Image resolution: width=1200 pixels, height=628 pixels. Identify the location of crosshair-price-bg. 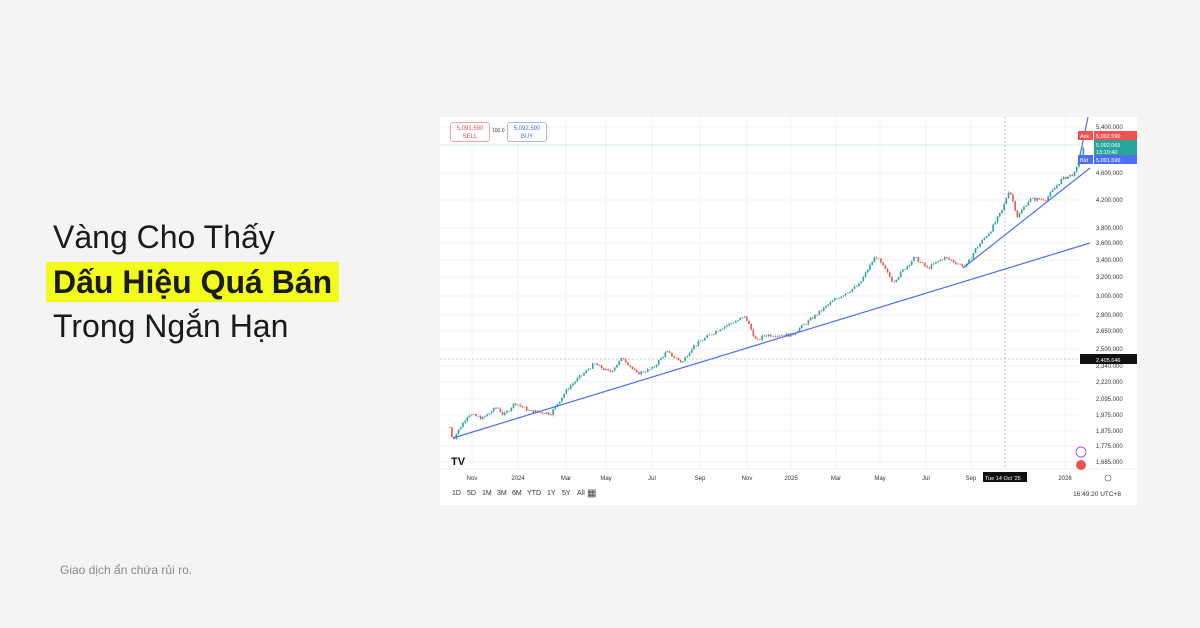
(1115, 359).